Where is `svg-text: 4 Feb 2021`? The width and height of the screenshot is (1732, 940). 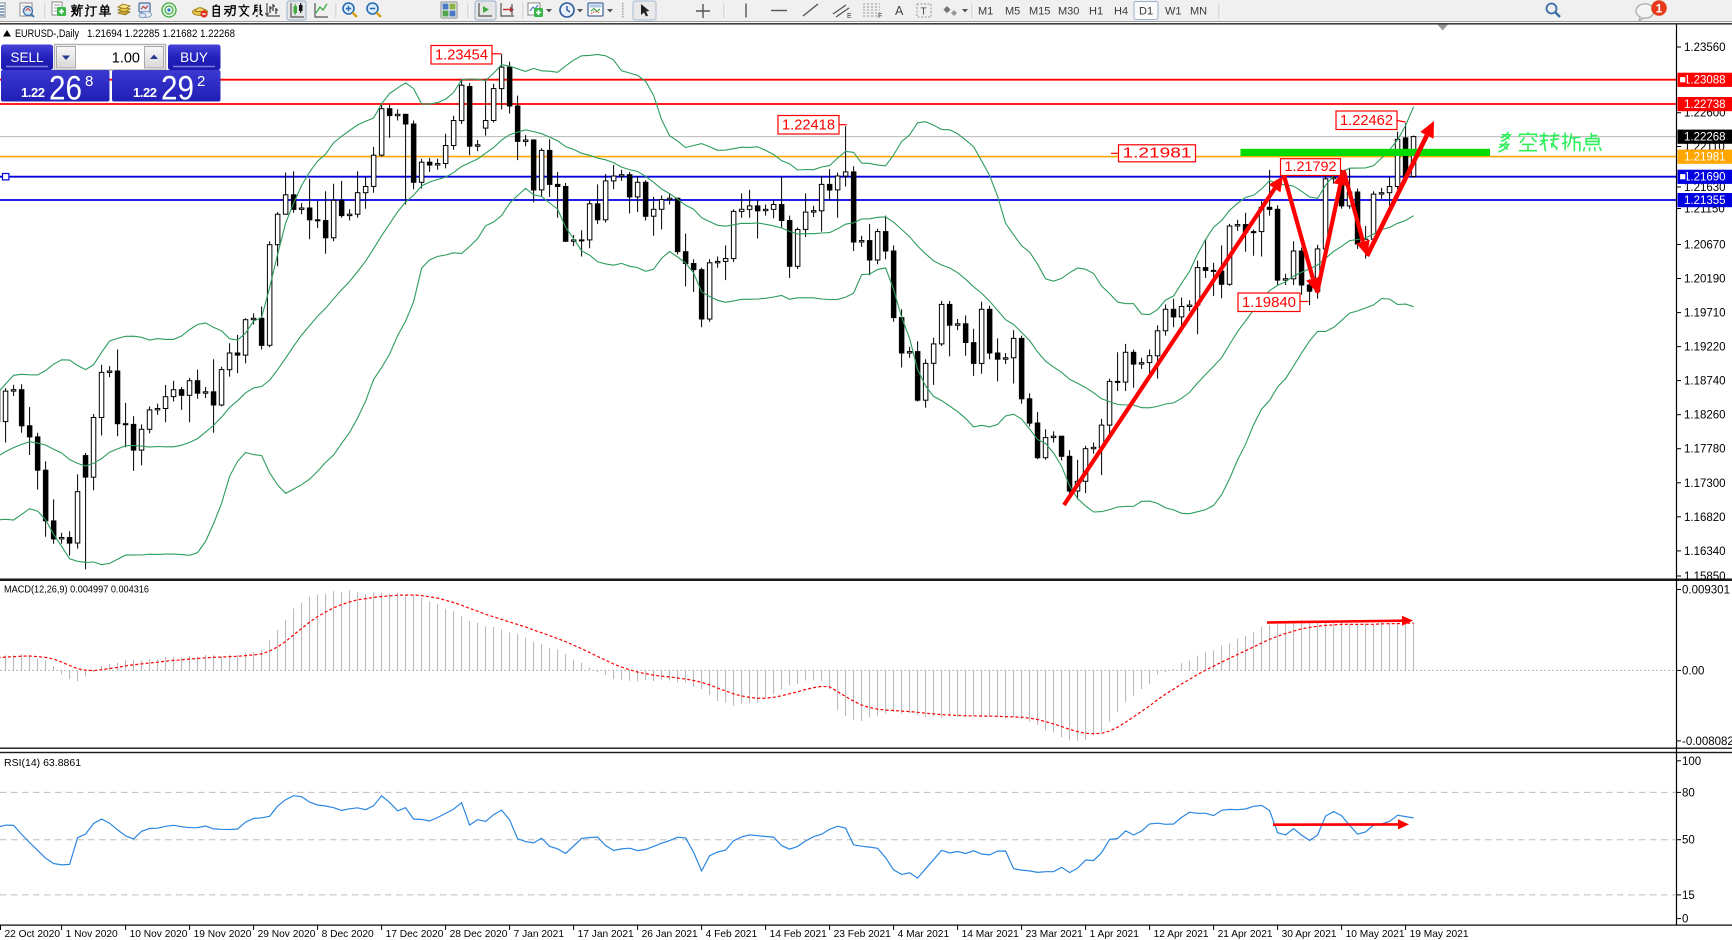 svg-text: 4 Feb 2021 is located at coordinates (732, 934).